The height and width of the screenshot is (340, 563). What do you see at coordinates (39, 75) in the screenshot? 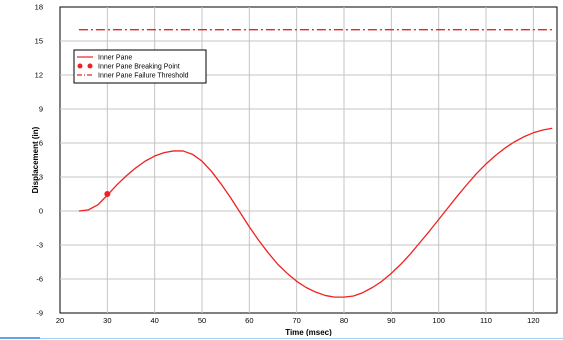
I see `y-tick-label: 12` at bounding box center [39, 75].